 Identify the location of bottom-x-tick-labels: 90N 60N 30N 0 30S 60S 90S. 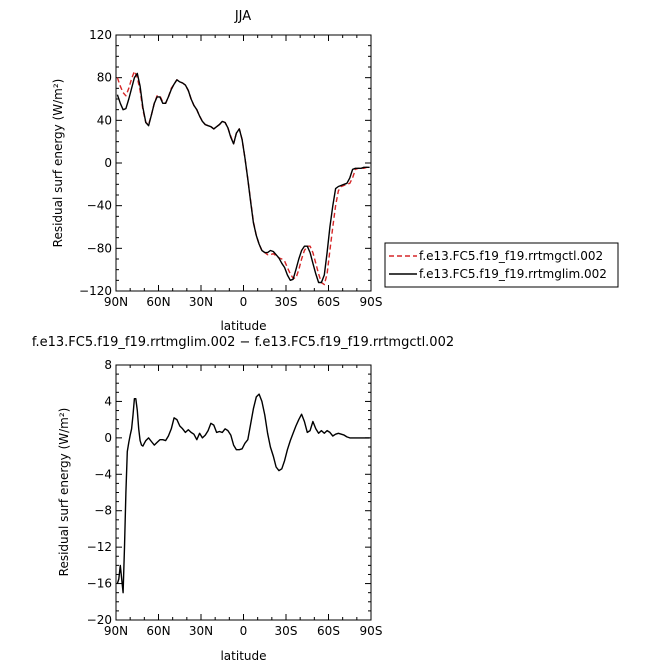
(243, 631).